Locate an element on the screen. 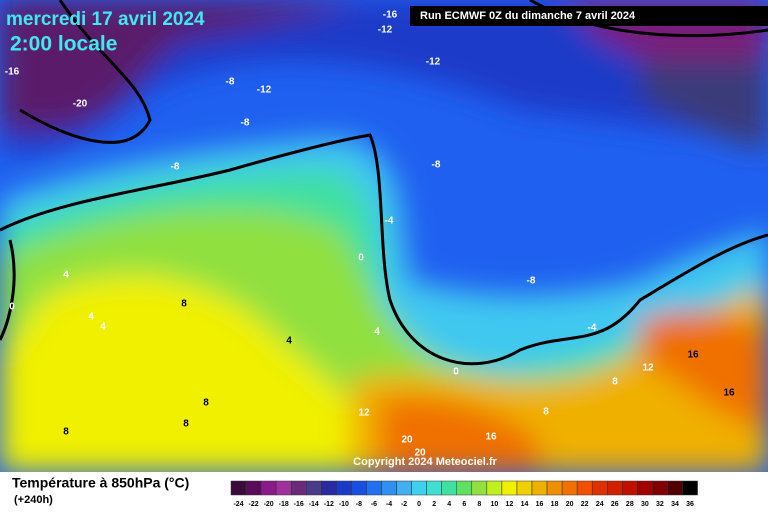 The image size is (768, 517). legend-label: -8 is located at coordinates (359, 504).